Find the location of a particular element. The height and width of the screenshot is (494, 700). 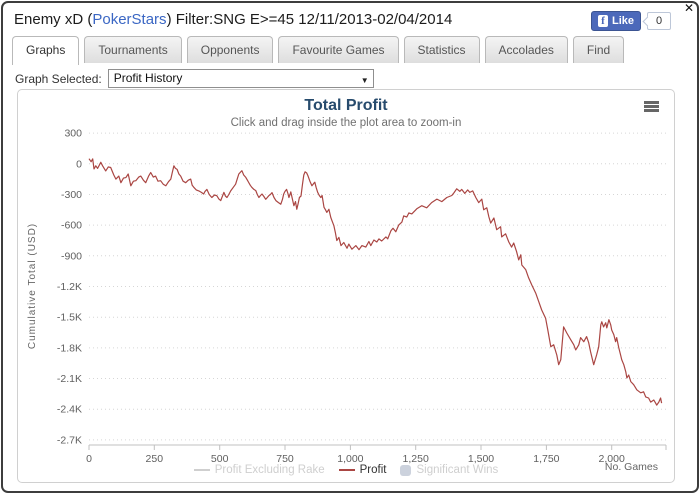

player-name: Enemy xD ( is located at coordinates (53, 19).